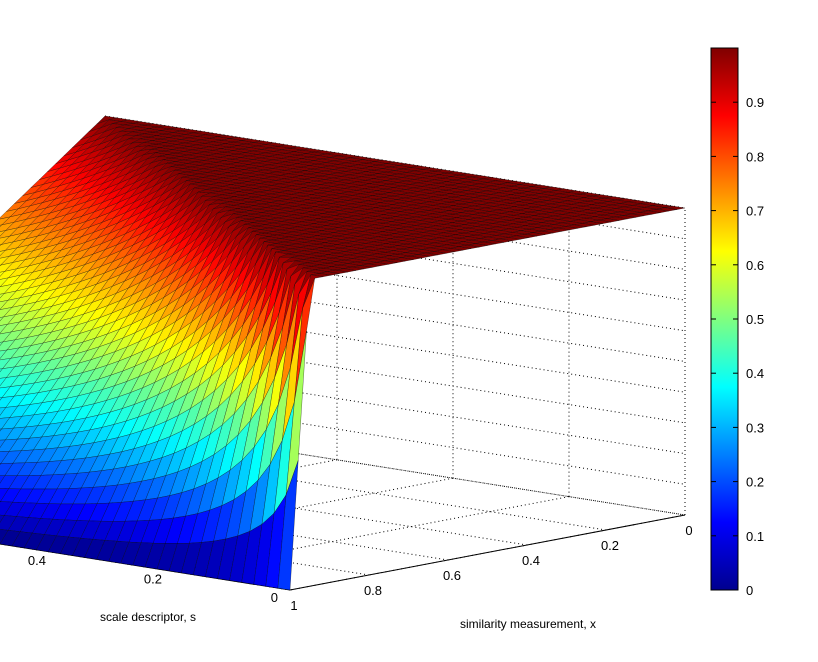 This screenshot has height=662, width=818. I want to click on x-axis-label: similarity measurement, x, so click(528, 624).